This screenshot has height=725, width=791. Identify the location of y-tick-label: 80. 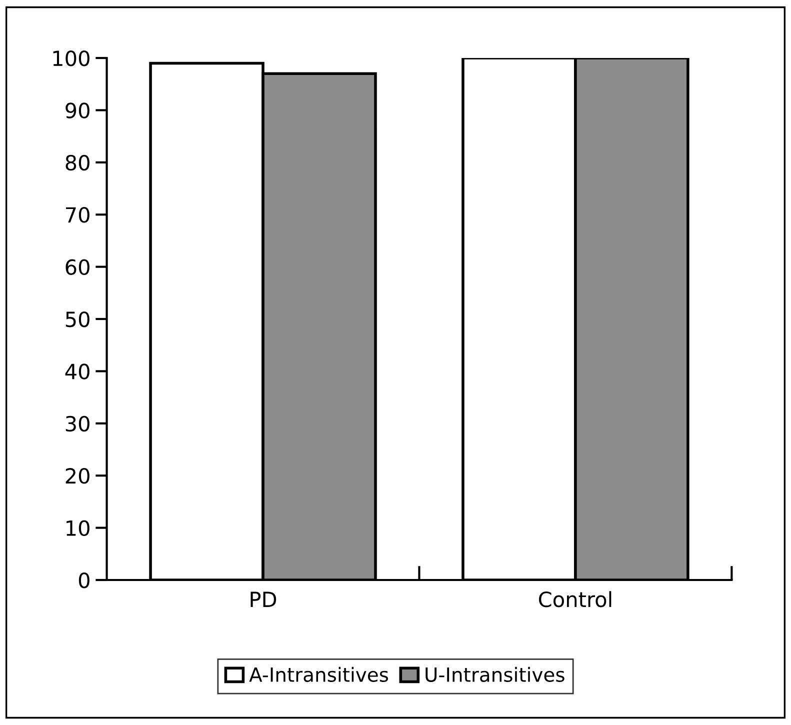
(78, 162).